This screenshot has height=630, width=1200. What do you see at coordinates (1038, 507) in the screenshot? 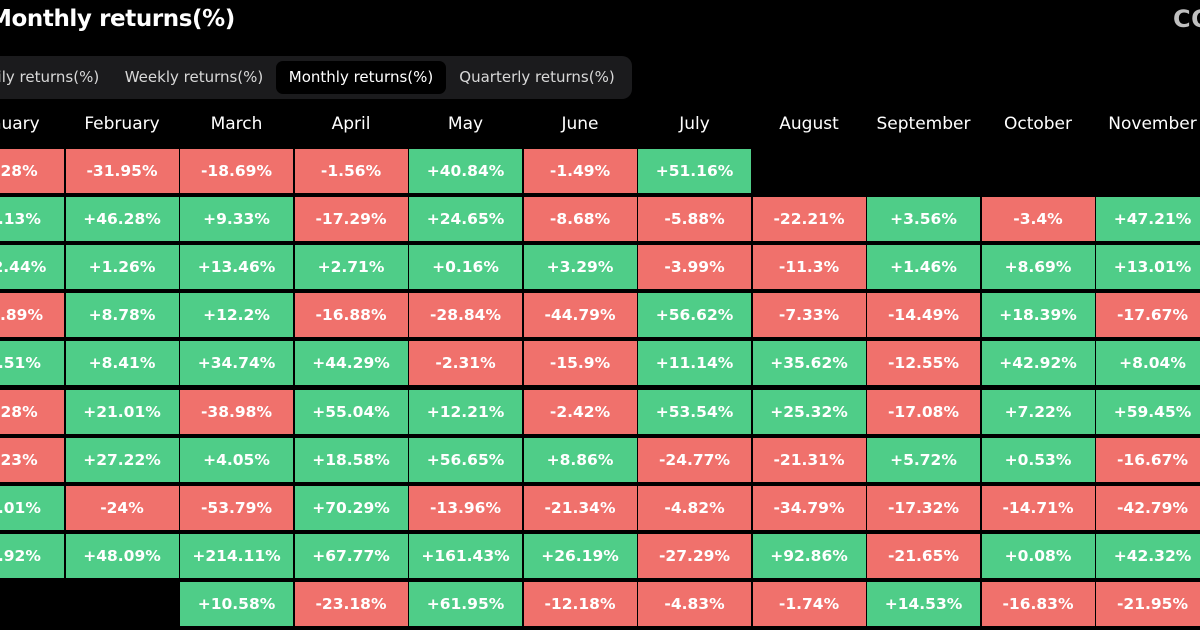
I see `return-cell: -14.71%` at bounding box center [1038, 507].